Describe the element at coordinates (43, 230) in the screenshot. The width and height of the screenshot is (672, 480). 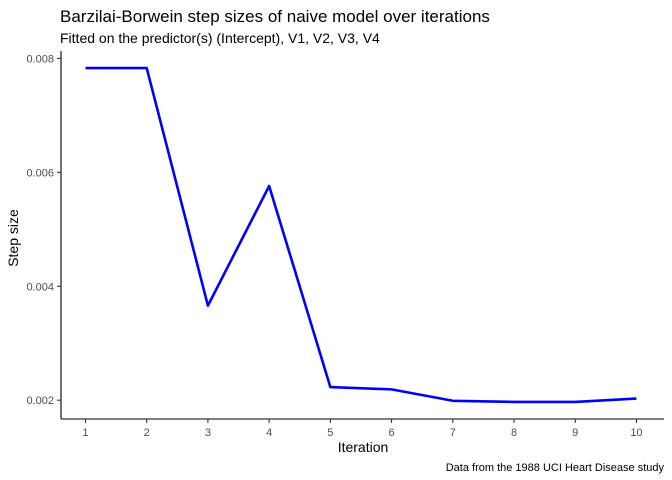
I see `y-axis-ticks: 0.002 0.004 0.006 0.008` at that location.